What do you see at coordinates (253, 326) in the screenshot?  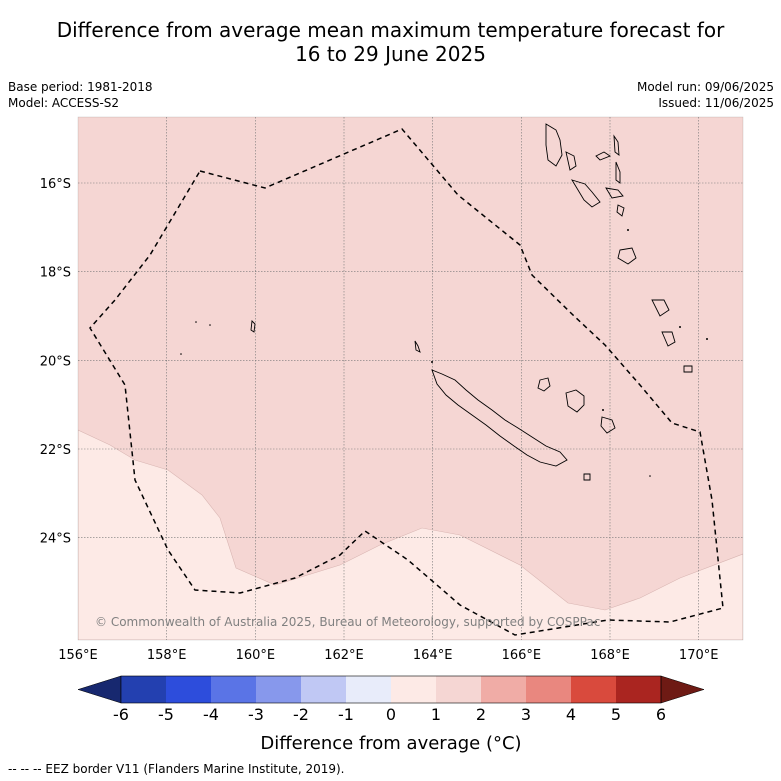 I see `chesterfield-reef` at bounding box center [253, 326].